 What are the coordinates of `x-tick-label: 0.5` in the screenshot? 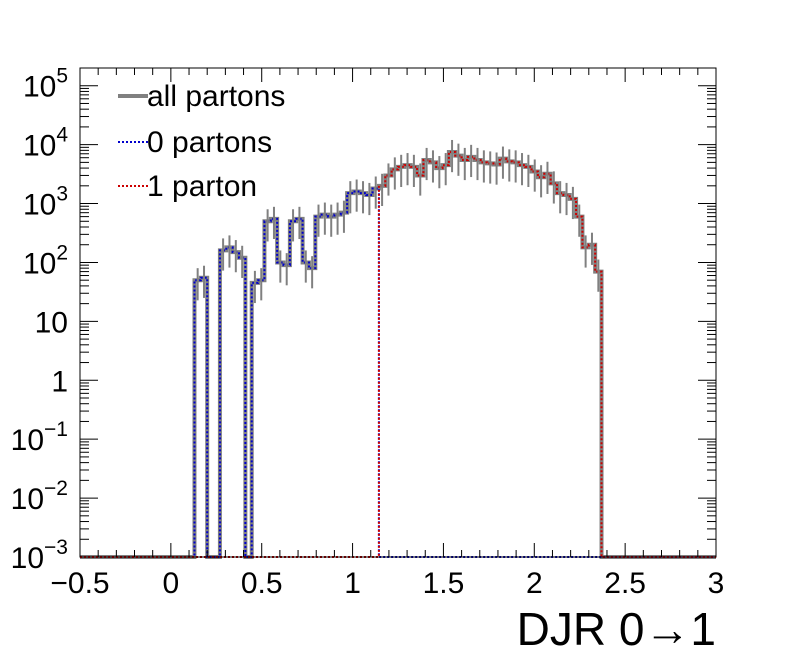 It's located at (262, 583).